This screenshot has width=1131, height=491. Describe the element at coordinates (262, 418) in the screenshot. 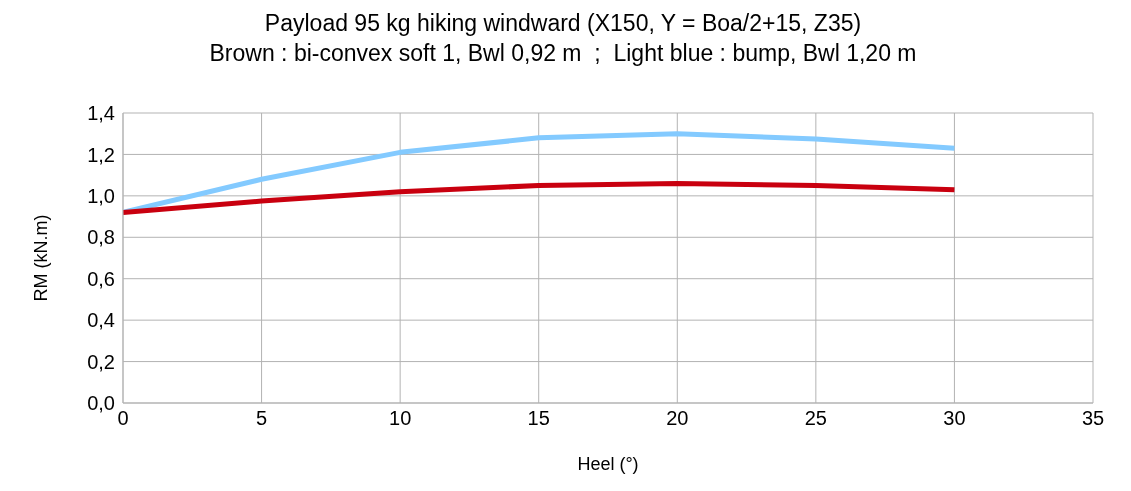

I see `x-tick-label: 5` at that location.